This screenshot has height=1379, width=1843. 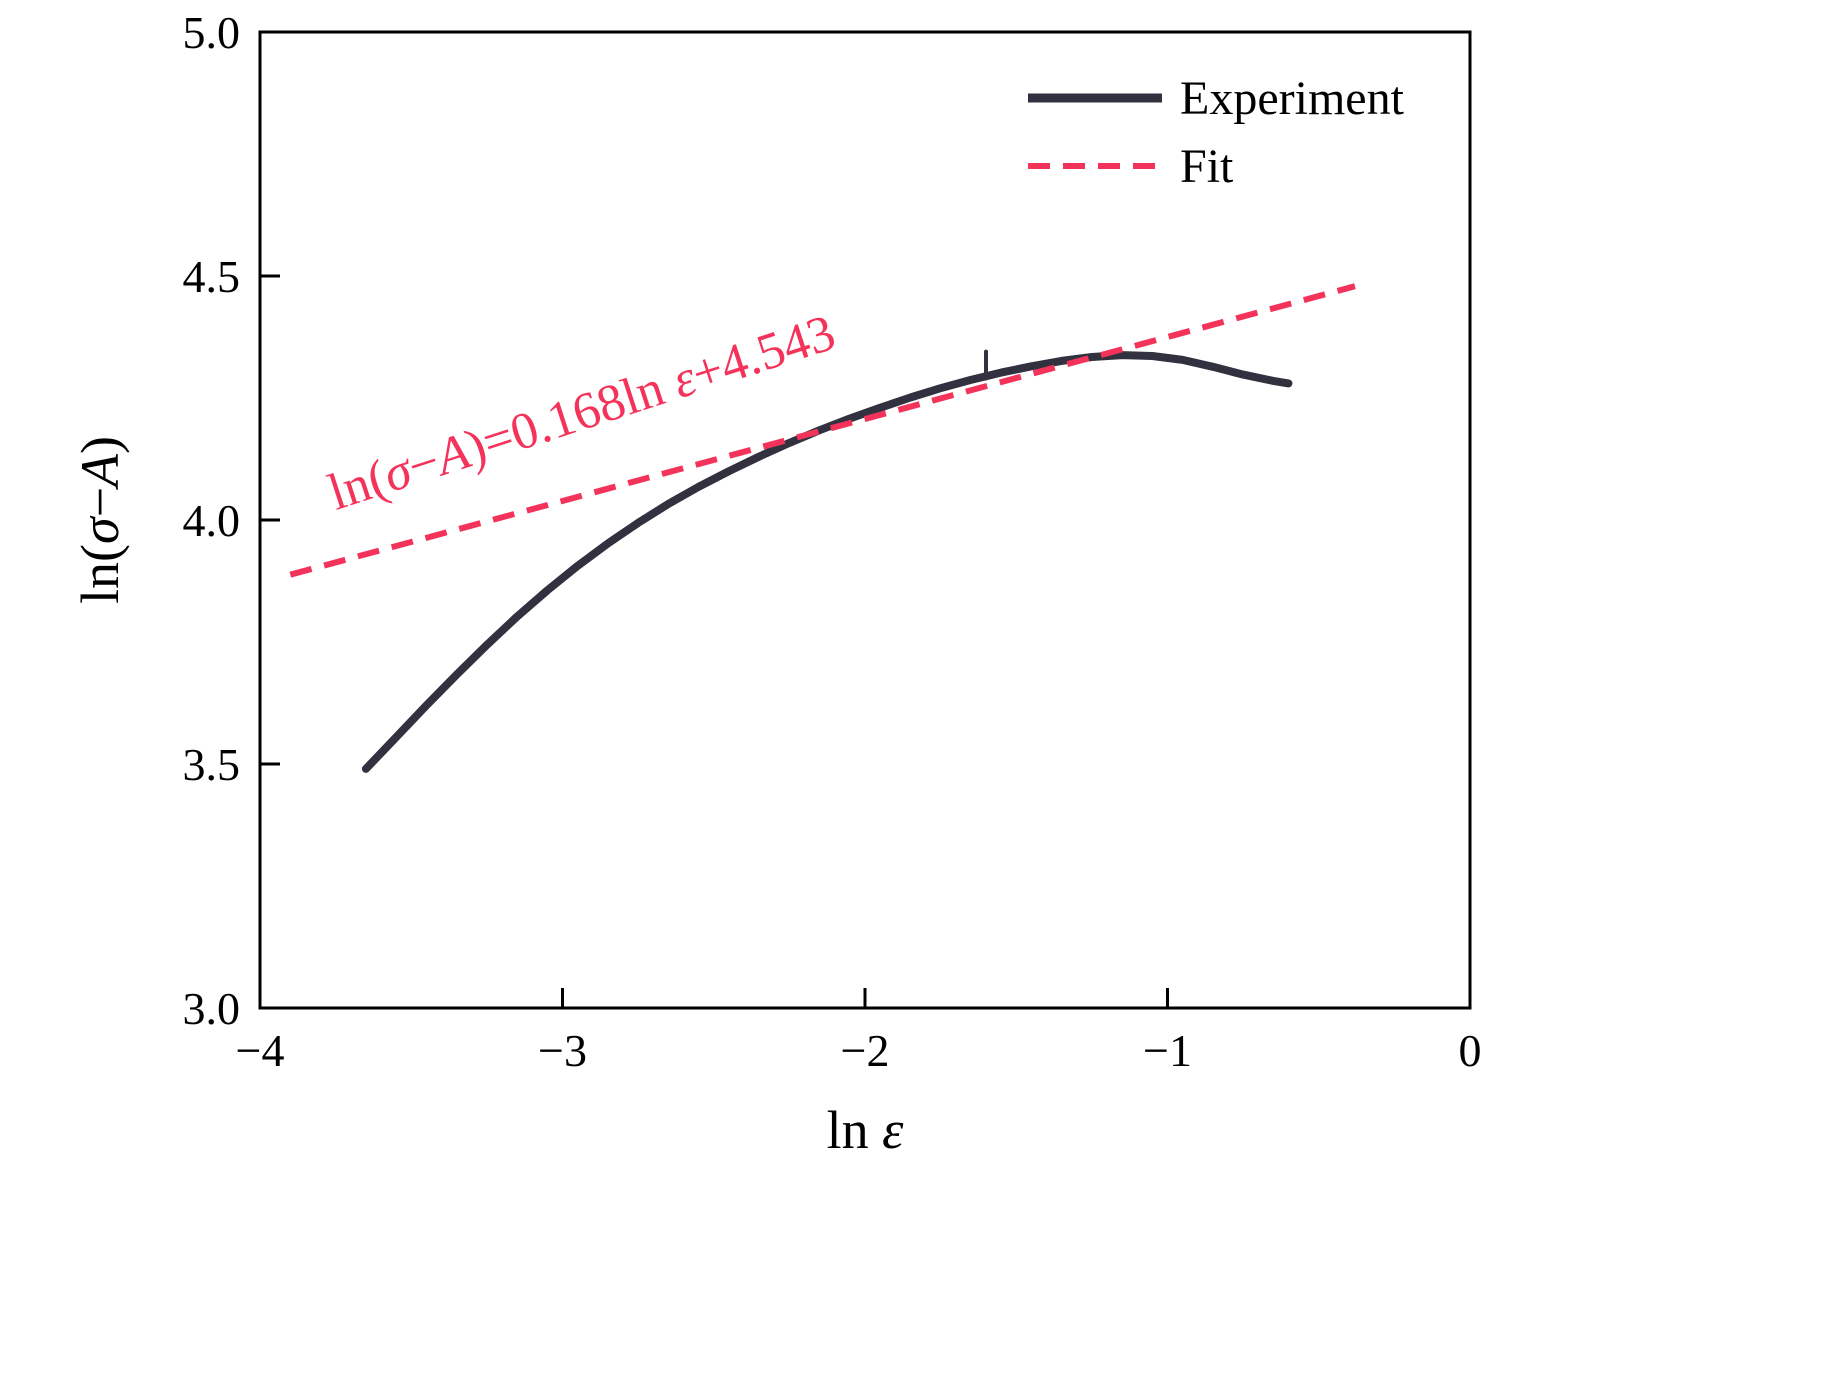 What do you see at coordinates (562, 1050) in the screenshot?
I see `x-tick-label: −3` at bounding box center [562, 1050].